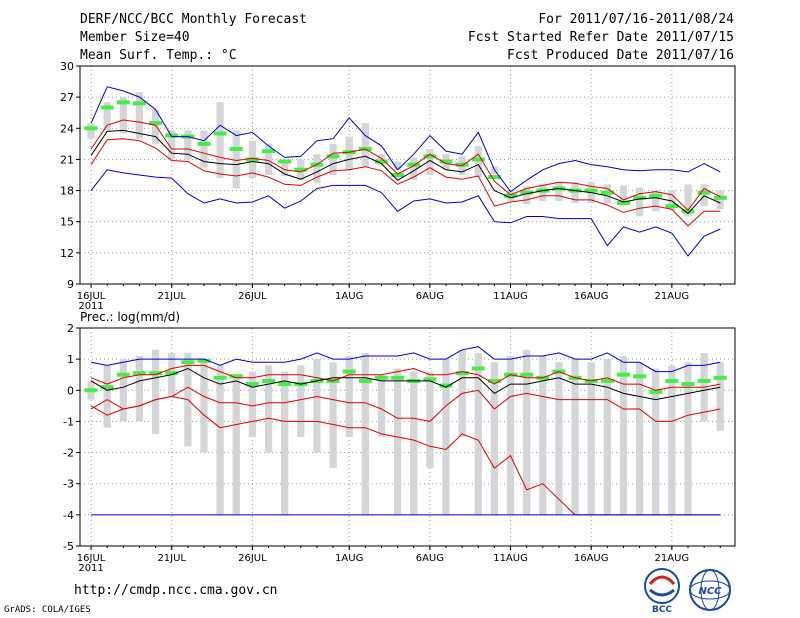 The height and width of the screenshot is (618, 800). I want to click on y-tick-label: 2, so click(70, 328).